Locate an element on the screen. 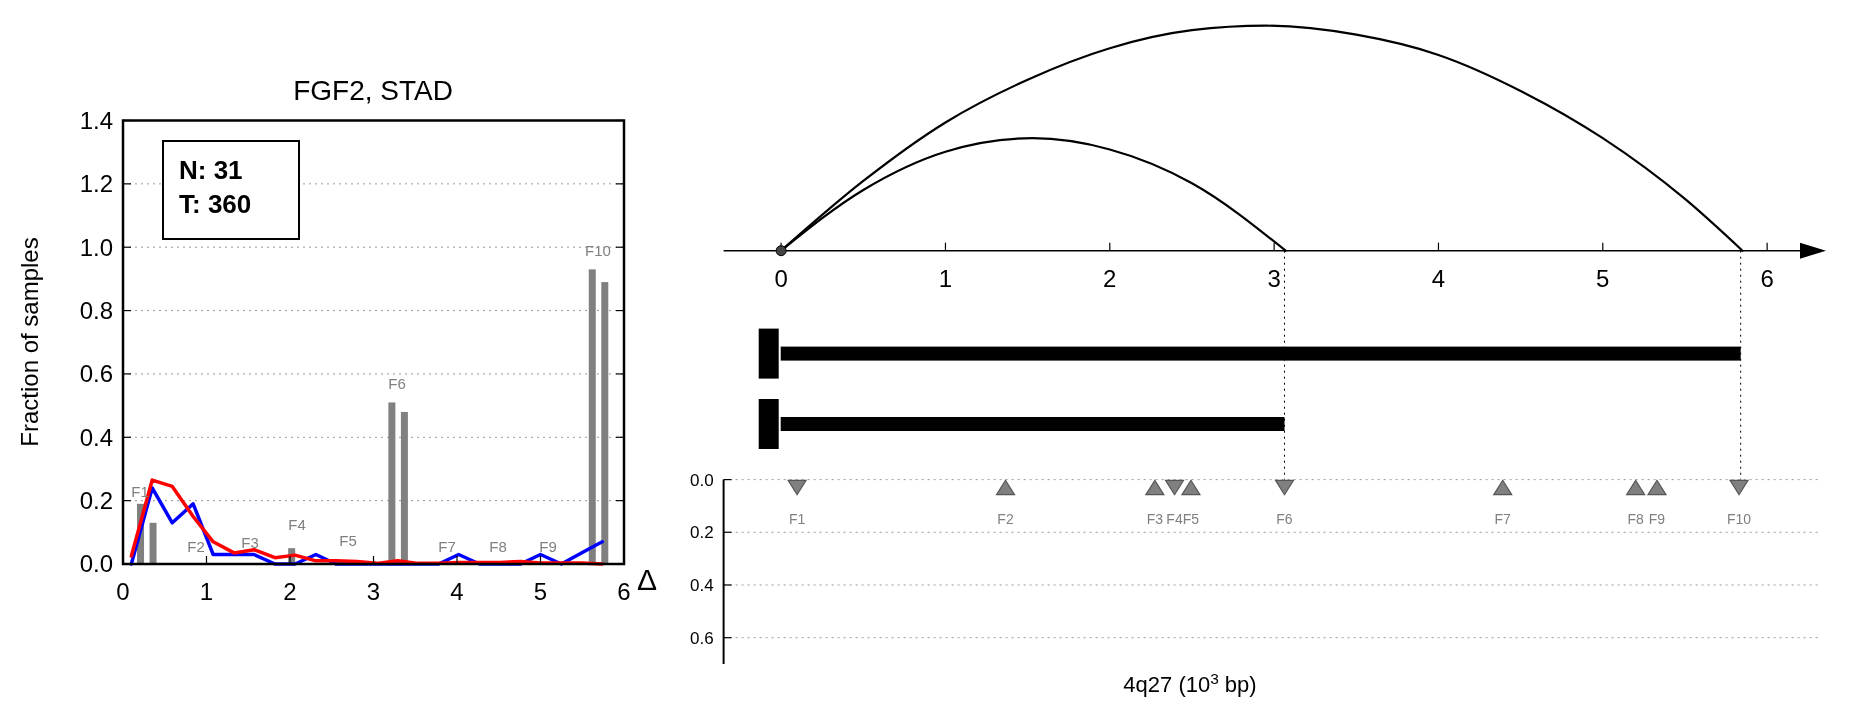 The image size is (1852, 718). y-axis-title: Fraction of samples is located at coordinates (29, 342).